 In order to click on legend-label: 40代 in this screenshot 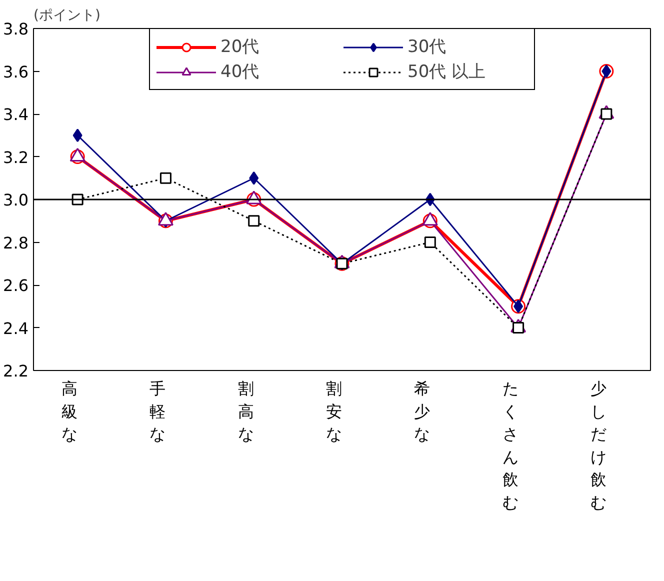, I will do `click(240, 72)`.